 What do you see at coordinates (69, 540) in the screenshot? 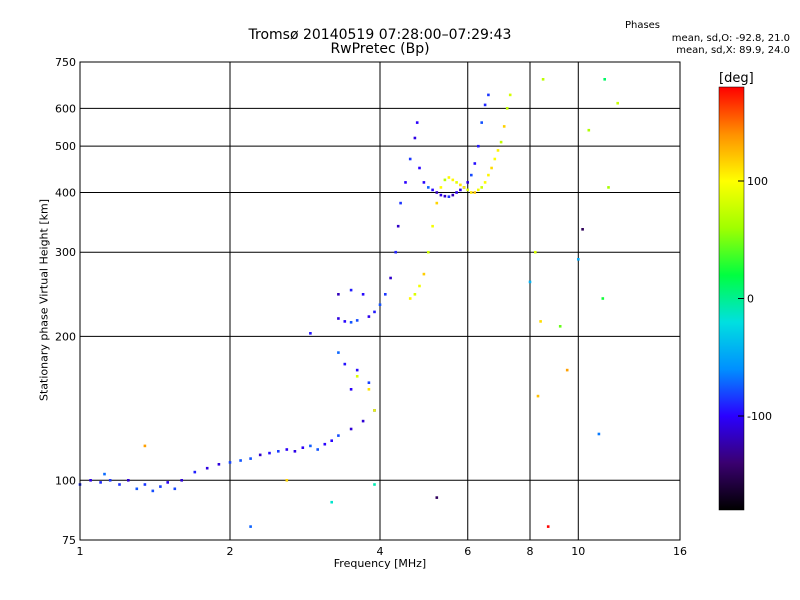
I see `y-tick-label: 75` at bounding box center [69, 540].